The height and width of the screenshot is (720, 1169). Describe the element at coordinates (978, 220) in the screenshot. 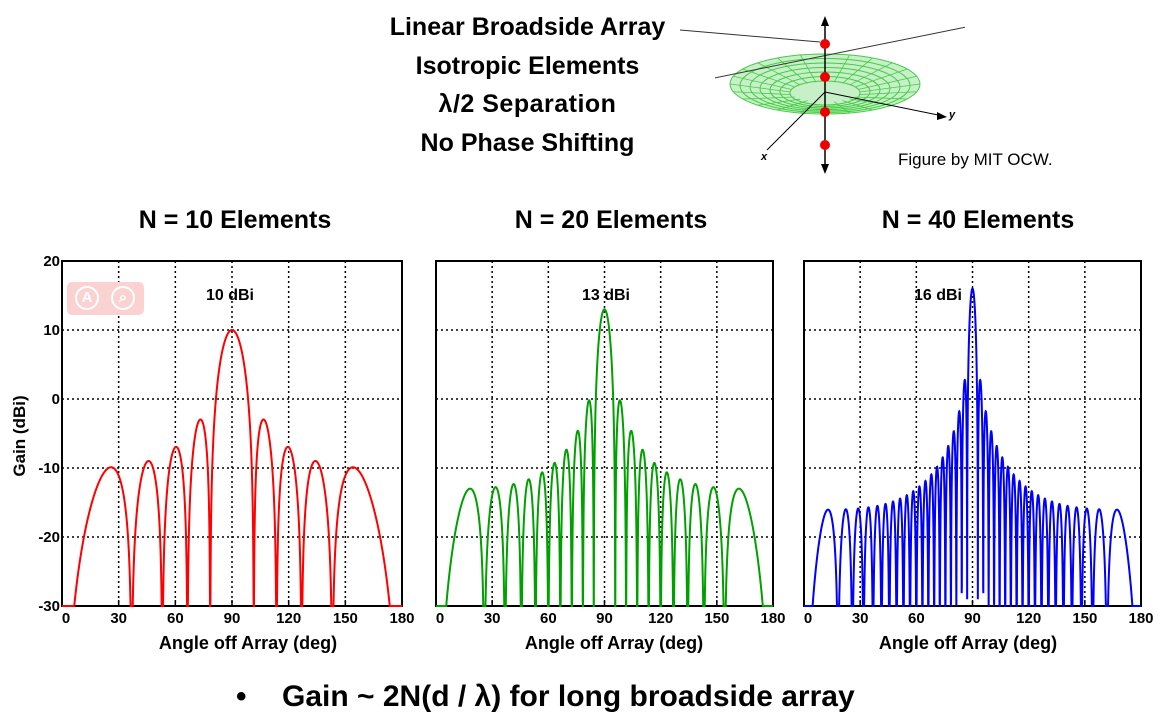

I see `panel-title-n40: N = 40 Elements` at that location.